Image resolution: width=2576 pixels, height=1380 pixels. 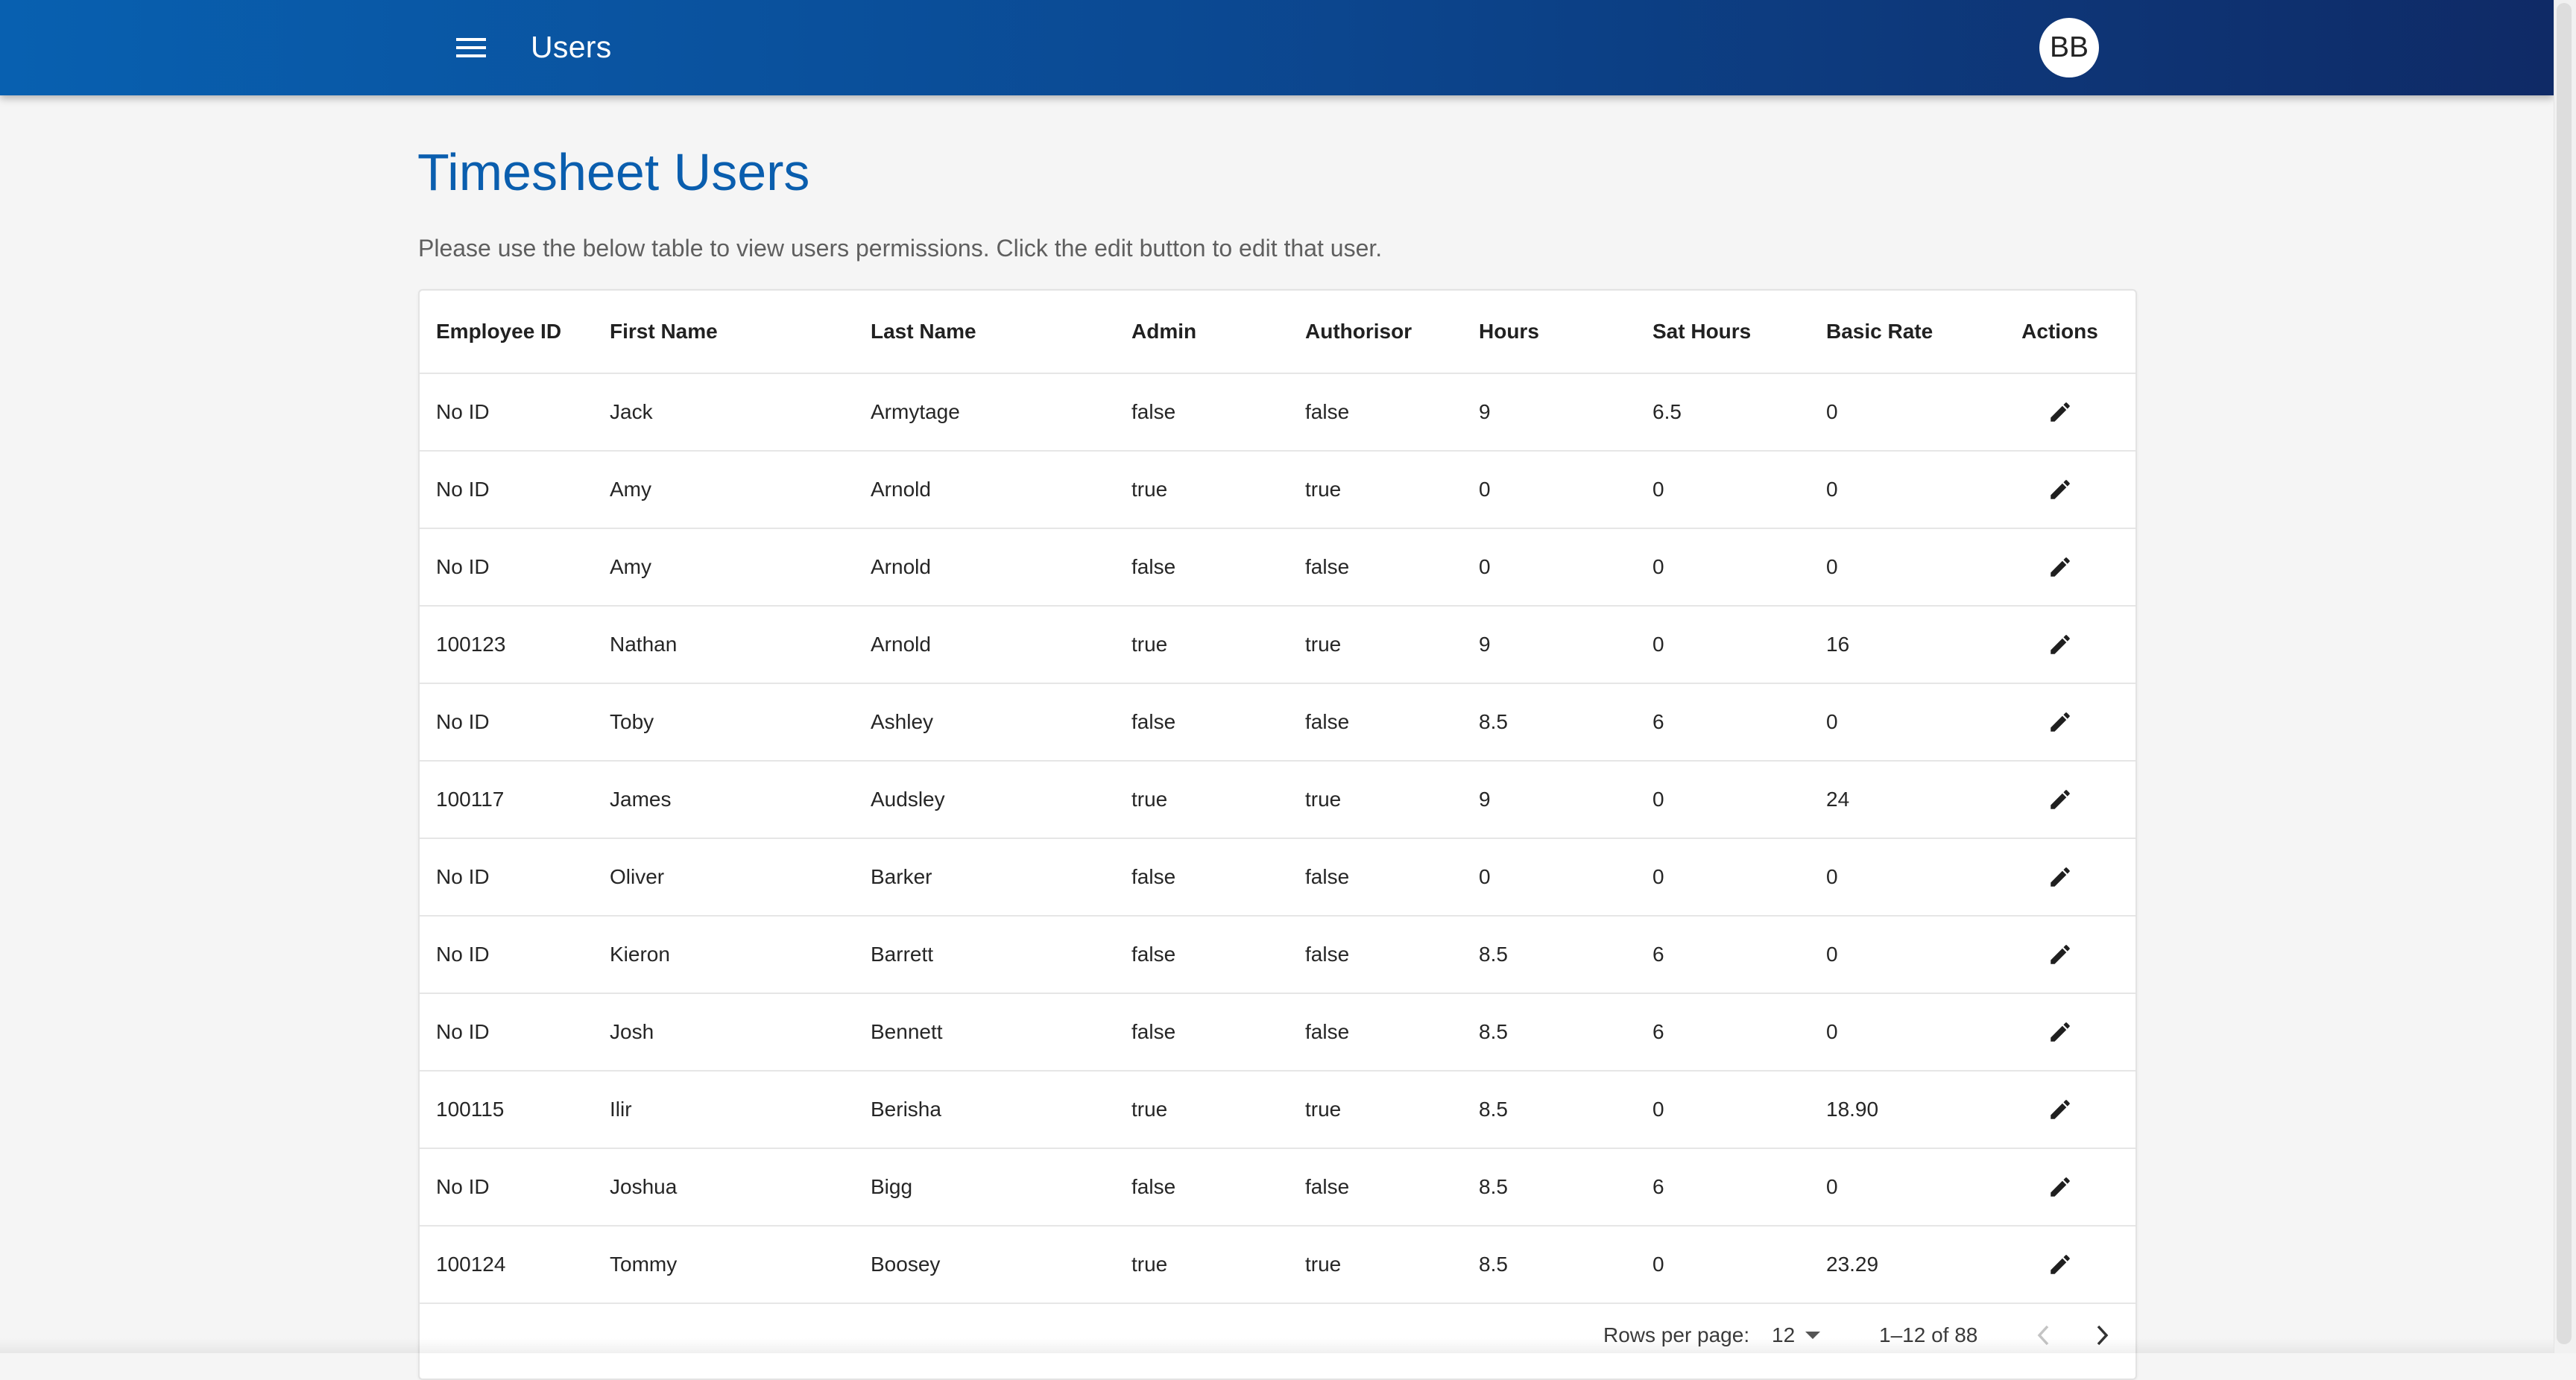 I want to click on app-bar: Users BB, so click(x=1277, y=48).